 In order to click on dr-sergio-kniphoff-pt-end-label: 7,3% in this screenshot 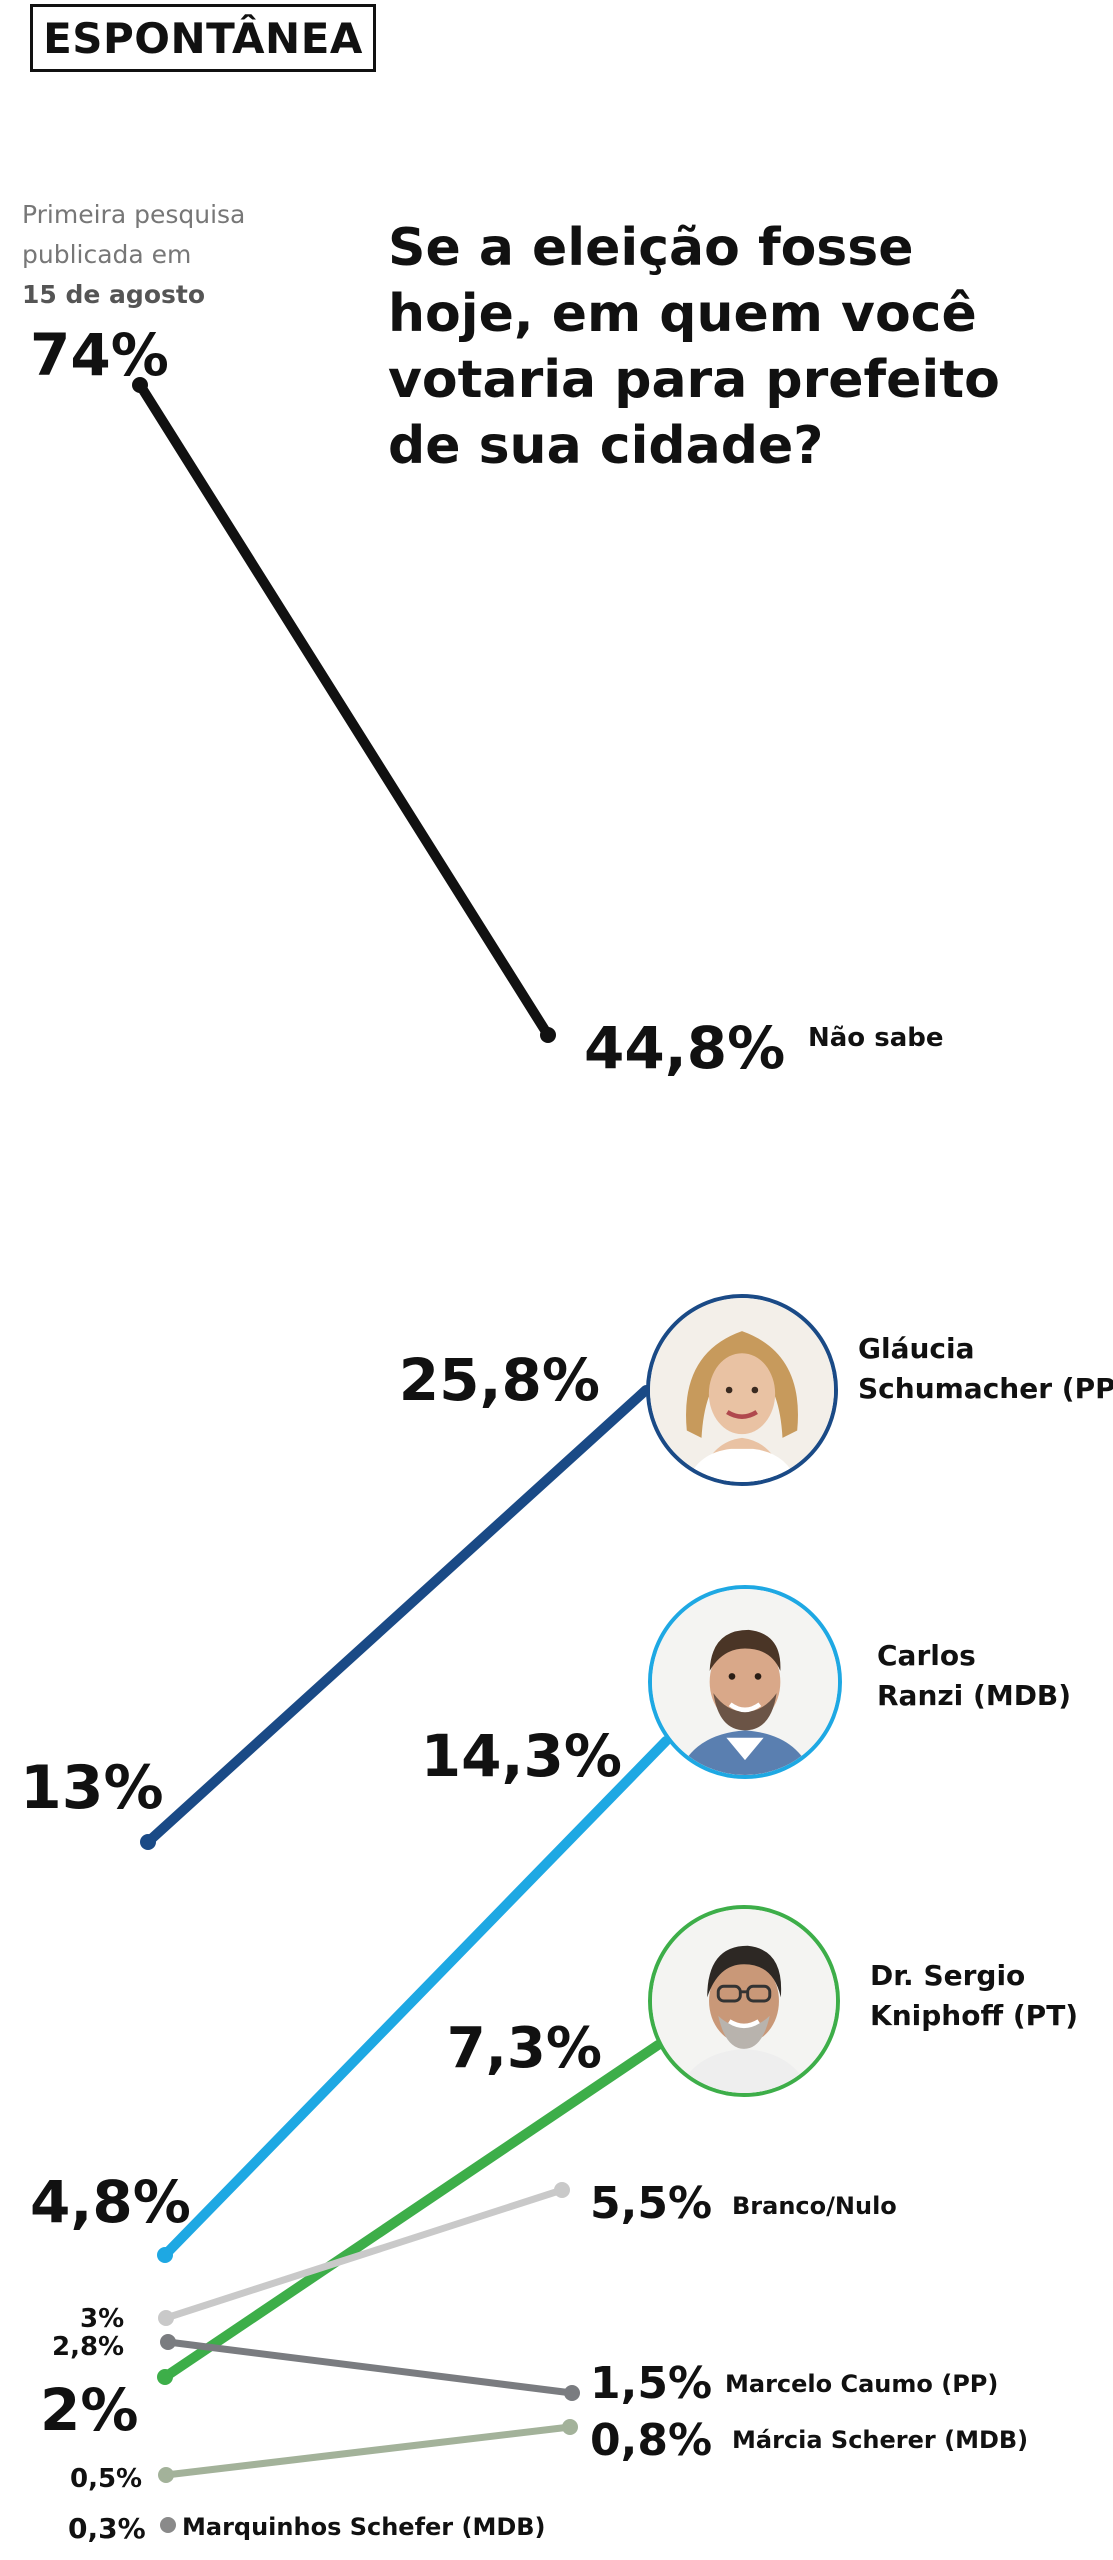, I will do `click(524, 2048)`.